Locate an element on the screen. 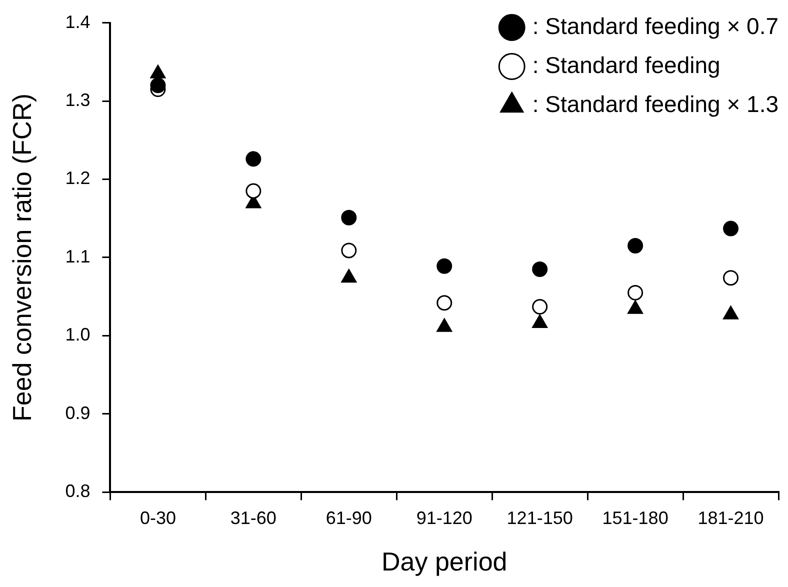 This screenshot has height=587, width=788. legend-label: : Standard feeding × 1.3 is located at coordinates (655, 103).